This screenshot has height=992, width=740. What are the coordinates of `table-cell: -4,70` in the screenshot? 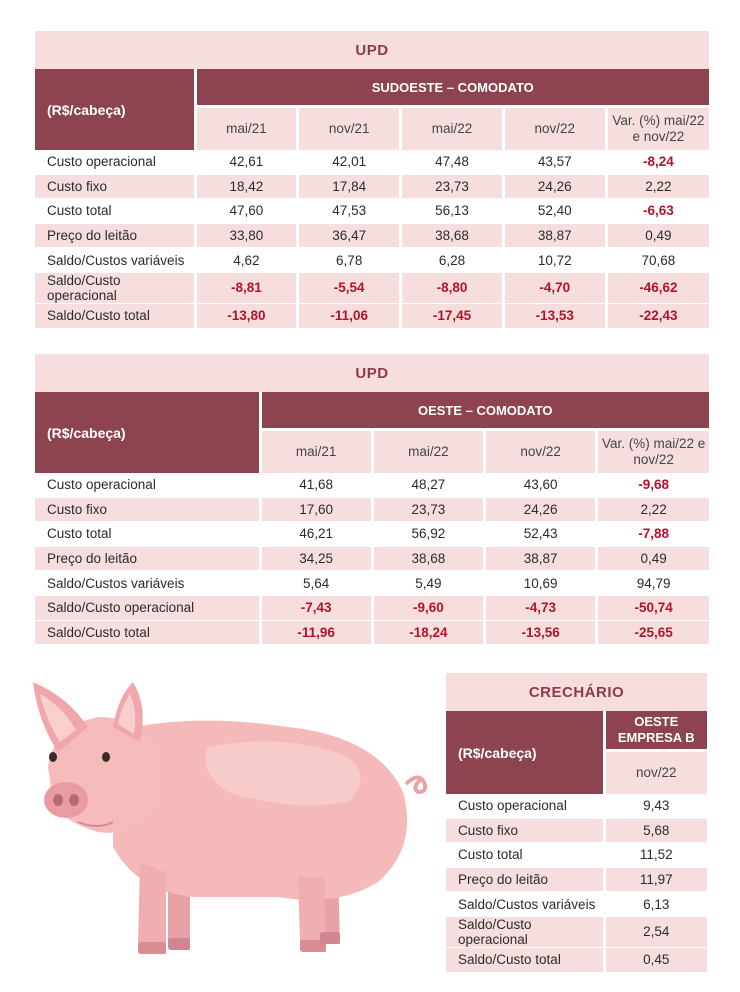 It's located at (554, 288).